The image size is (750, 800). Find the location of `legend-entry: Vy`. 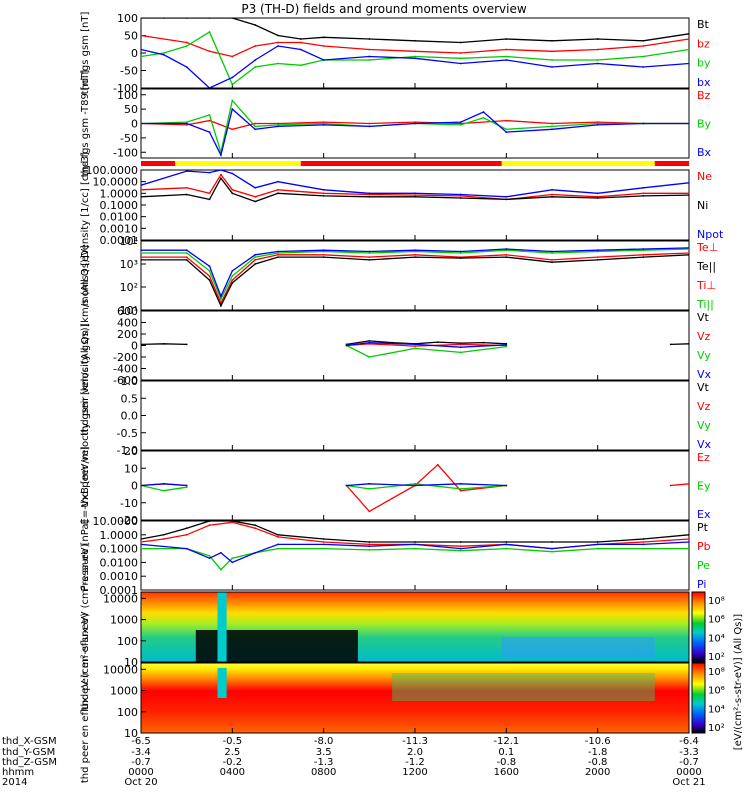

legend-entry: Vy is located at coordinates (704, 355).